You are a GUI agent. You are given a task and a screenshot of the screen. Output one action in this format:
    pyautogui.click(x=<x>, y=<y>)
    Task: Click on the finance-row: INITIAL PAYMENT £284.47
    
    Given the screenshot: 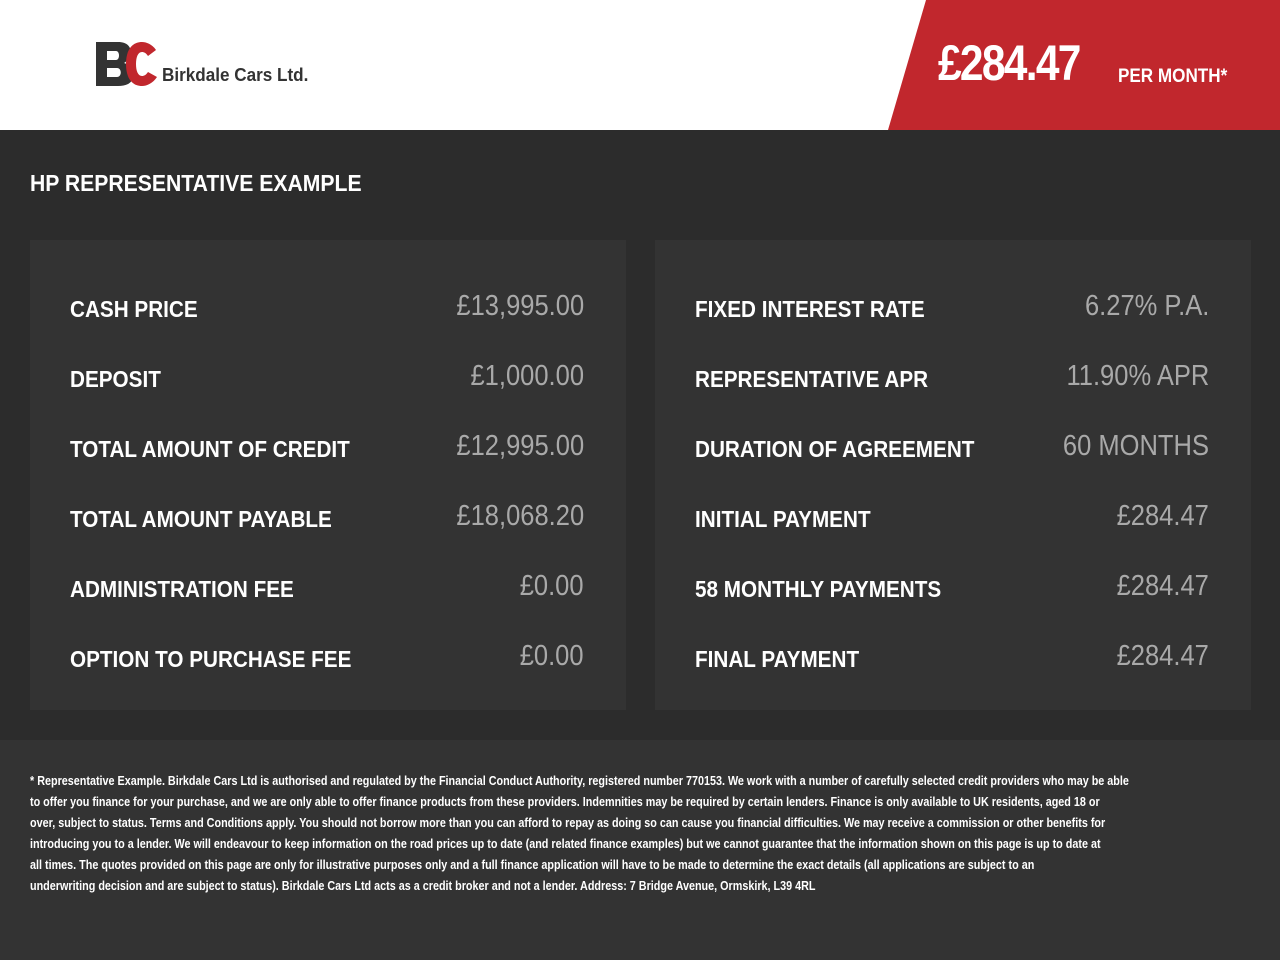 What is the action you would take?
    pyautogui.click(x=952, y=518)
    